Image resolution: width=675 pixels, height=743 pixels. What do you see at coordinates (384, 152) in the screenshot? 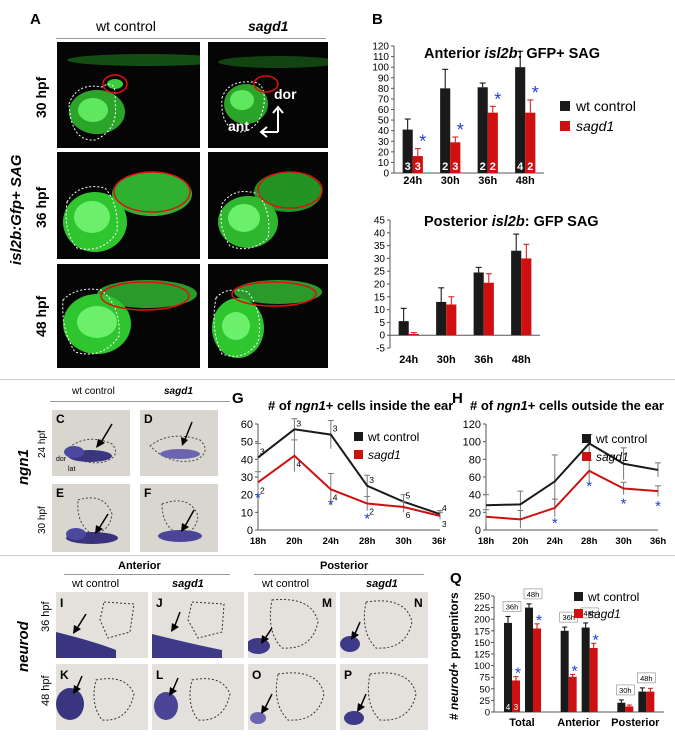
I see `y-tick-label: 20` at bounding box center [384, 152].